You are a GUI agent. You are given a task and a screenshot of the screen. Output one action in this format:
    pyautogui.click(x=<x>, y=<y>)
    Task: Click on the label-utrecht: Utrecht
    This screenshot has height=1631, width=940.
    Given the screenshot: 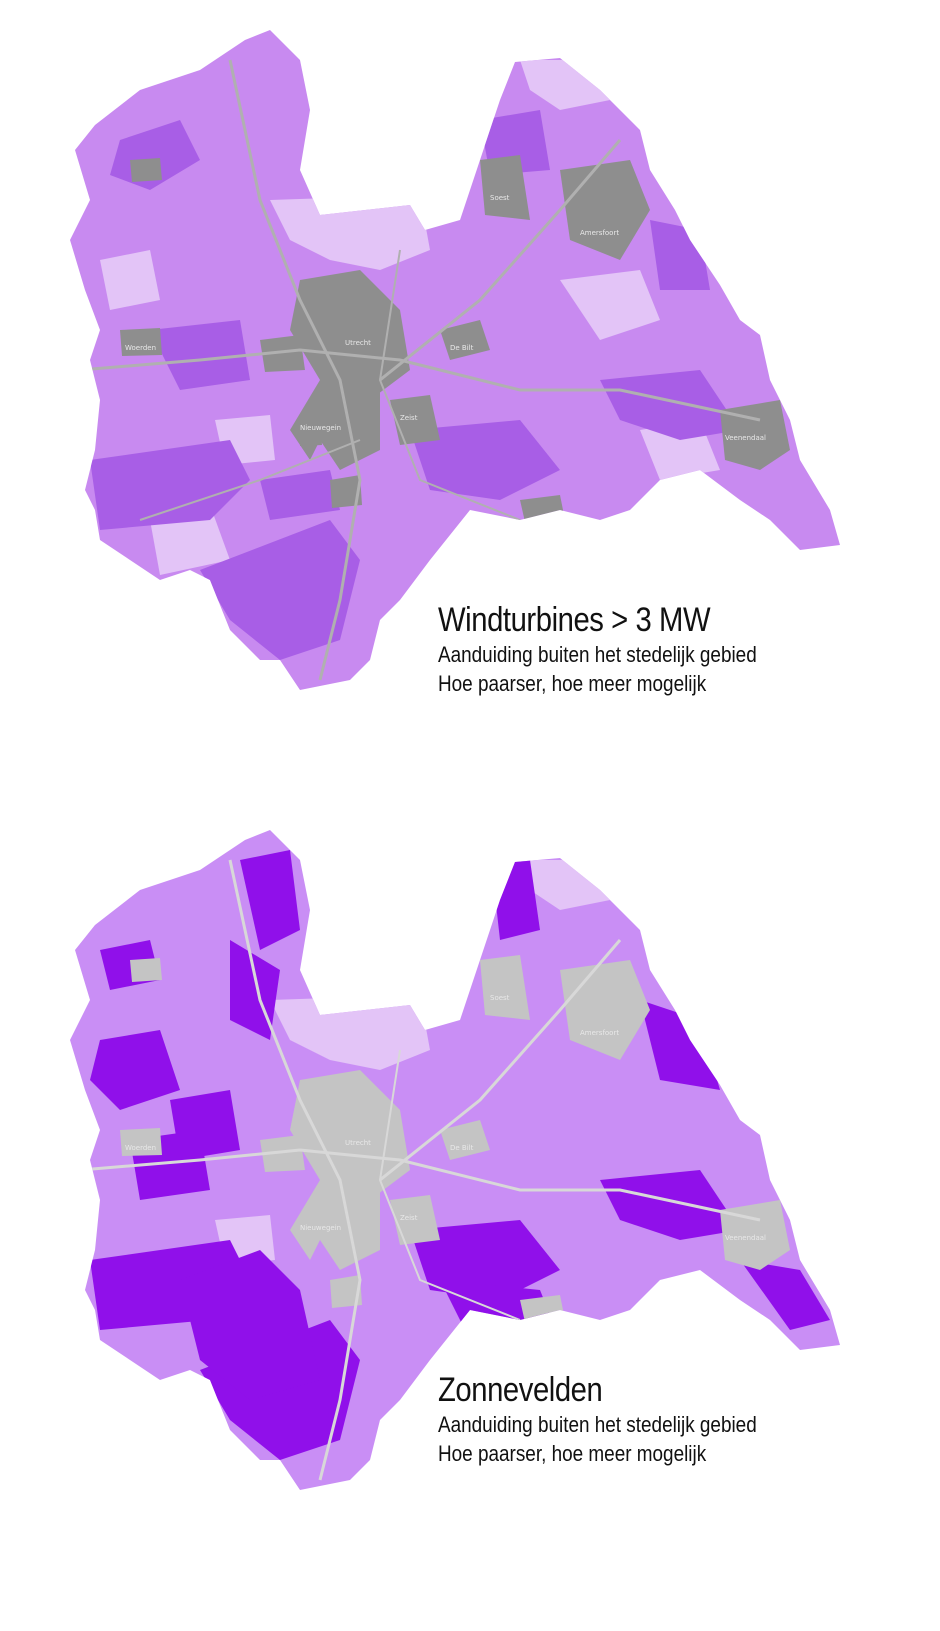 What is the action you would take?
    pyautogui.click(x=358, y=343)
    